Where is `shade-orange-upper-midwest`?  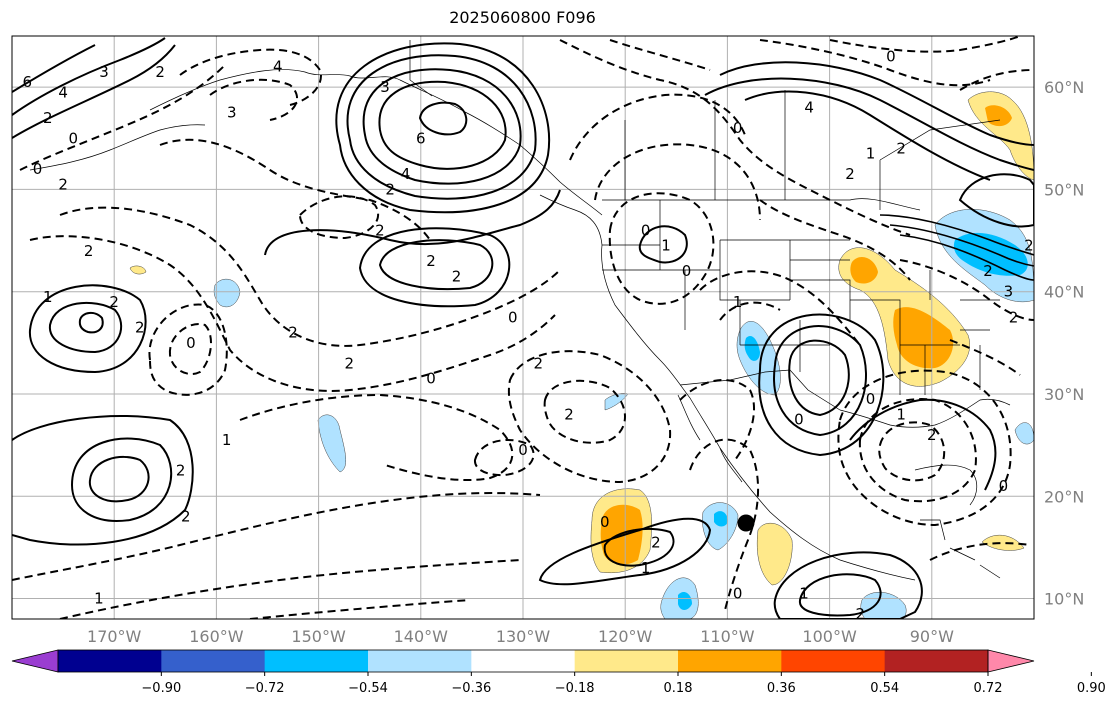
shade-orange-upper-midwest is located at coordinates (864, 270).